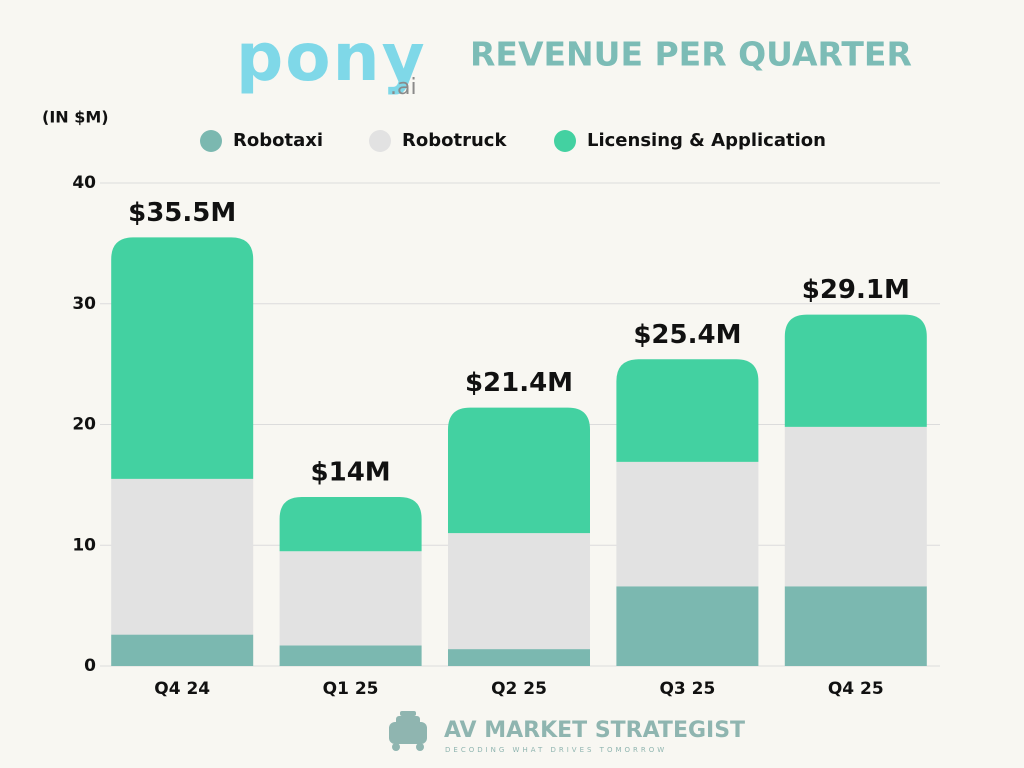 The image size is (1024, 768). Describe the element at coordinates (84, 425) in the screenshot. I see `y-tick-label: 20` at that location.